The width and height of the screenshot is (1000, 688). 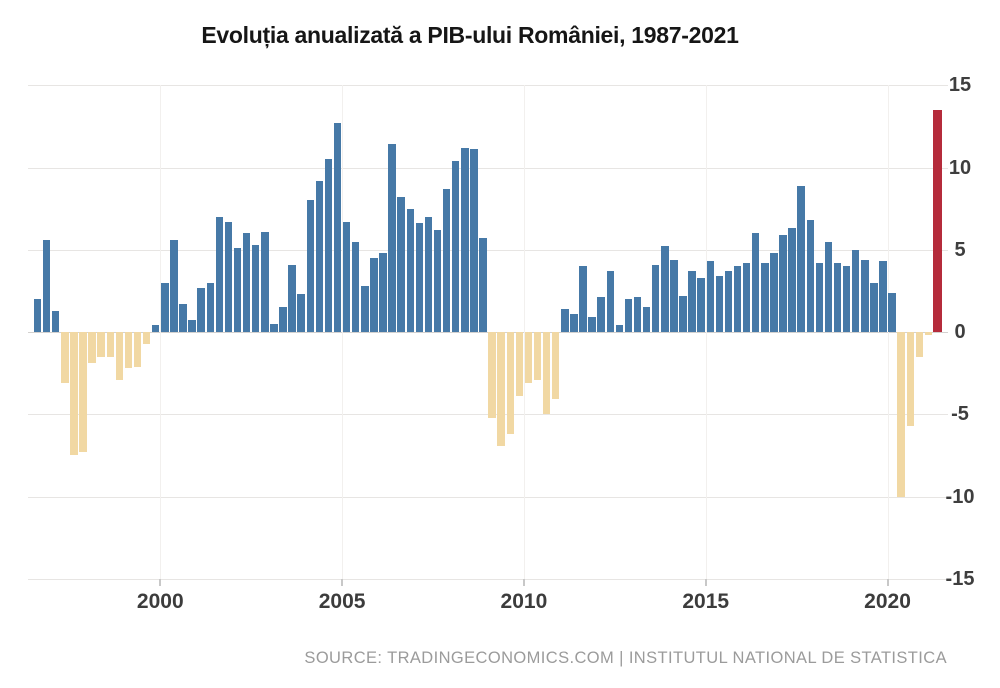 I want to click on bar-1999-Q2, so click(x=137, y=349).